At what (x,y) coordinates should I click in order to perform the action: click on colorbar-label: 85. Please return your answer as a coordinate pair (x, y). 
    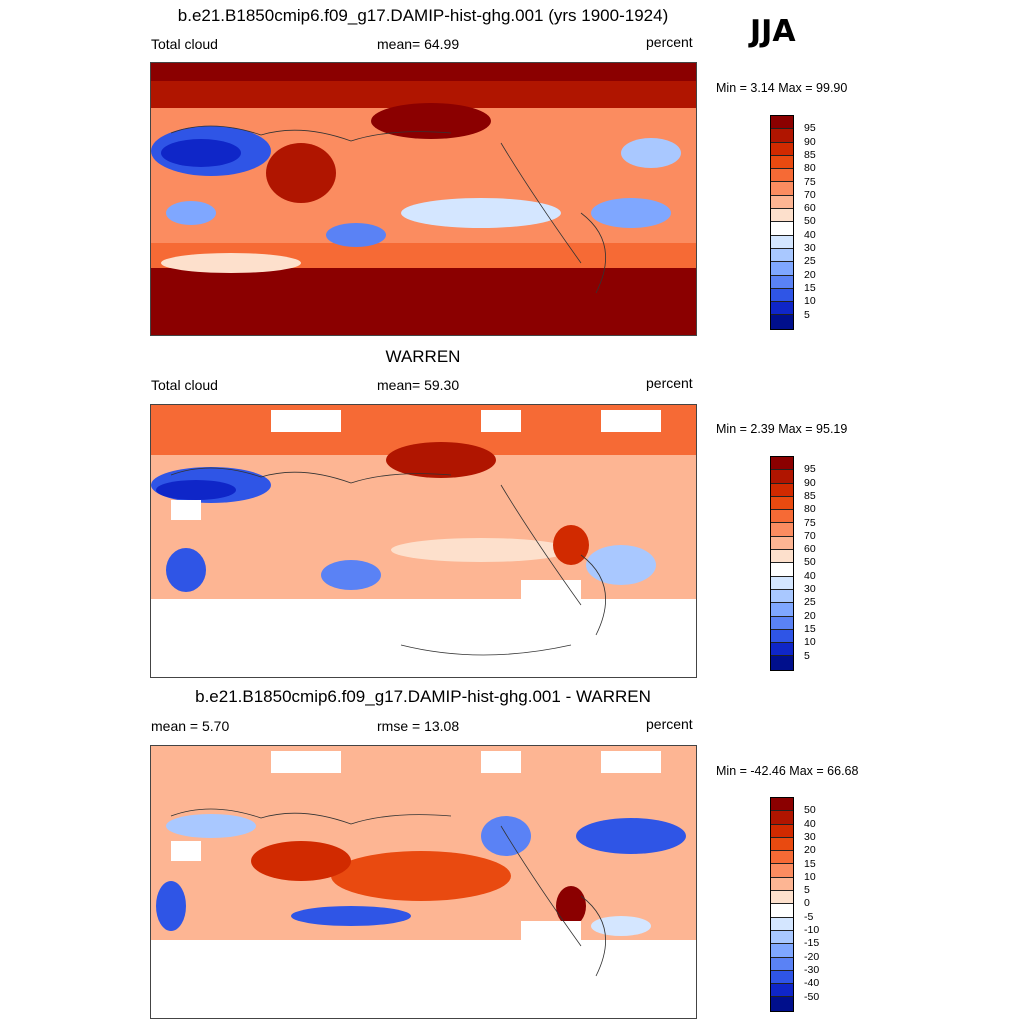
    Looking at the image, I should click on (810, 495).